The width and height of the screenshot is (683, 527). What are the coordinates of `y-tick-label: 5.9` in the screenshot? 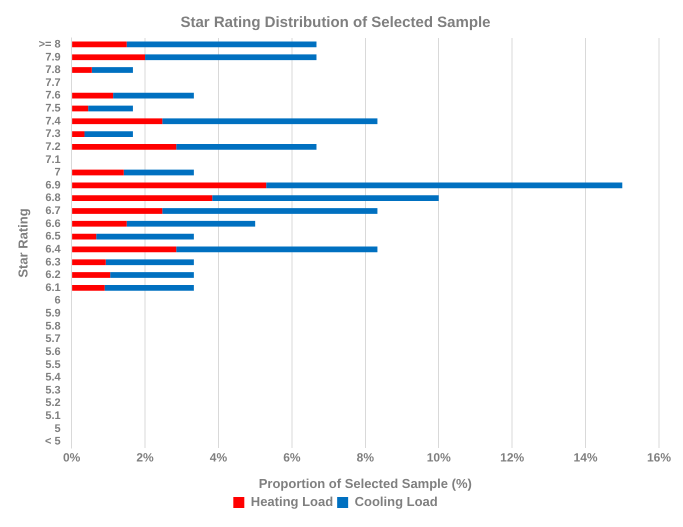 It's located at (53, 314).